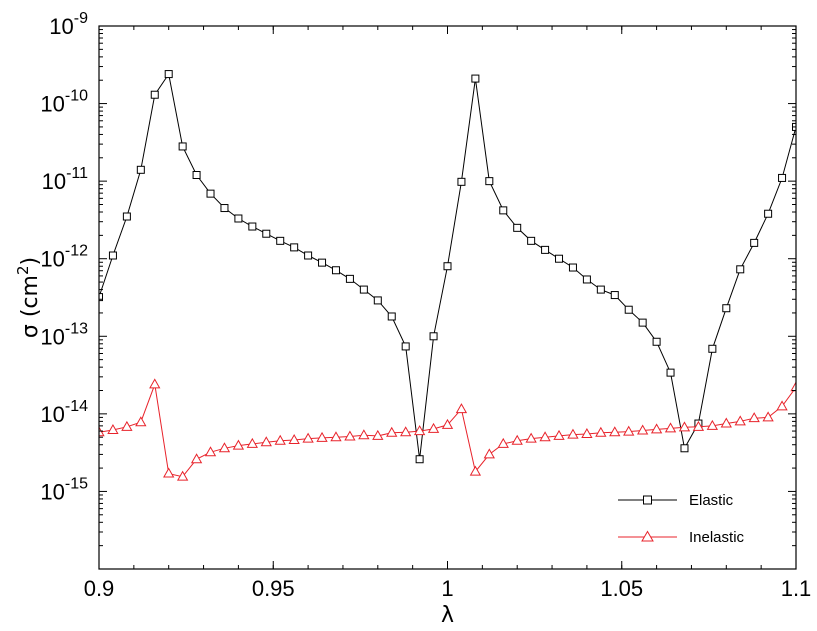 The height and width of the screenshot is (631, 817). Describe the element at coordinates (64, 334) in the screenshot. I see `y-tick-label: 10-13` at that location.